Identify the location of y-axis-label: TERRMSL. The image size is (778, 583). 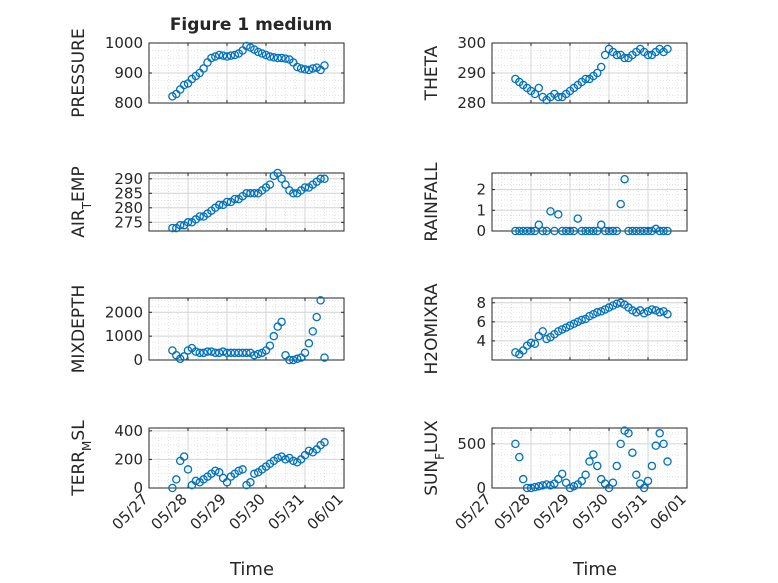
(81, 458).